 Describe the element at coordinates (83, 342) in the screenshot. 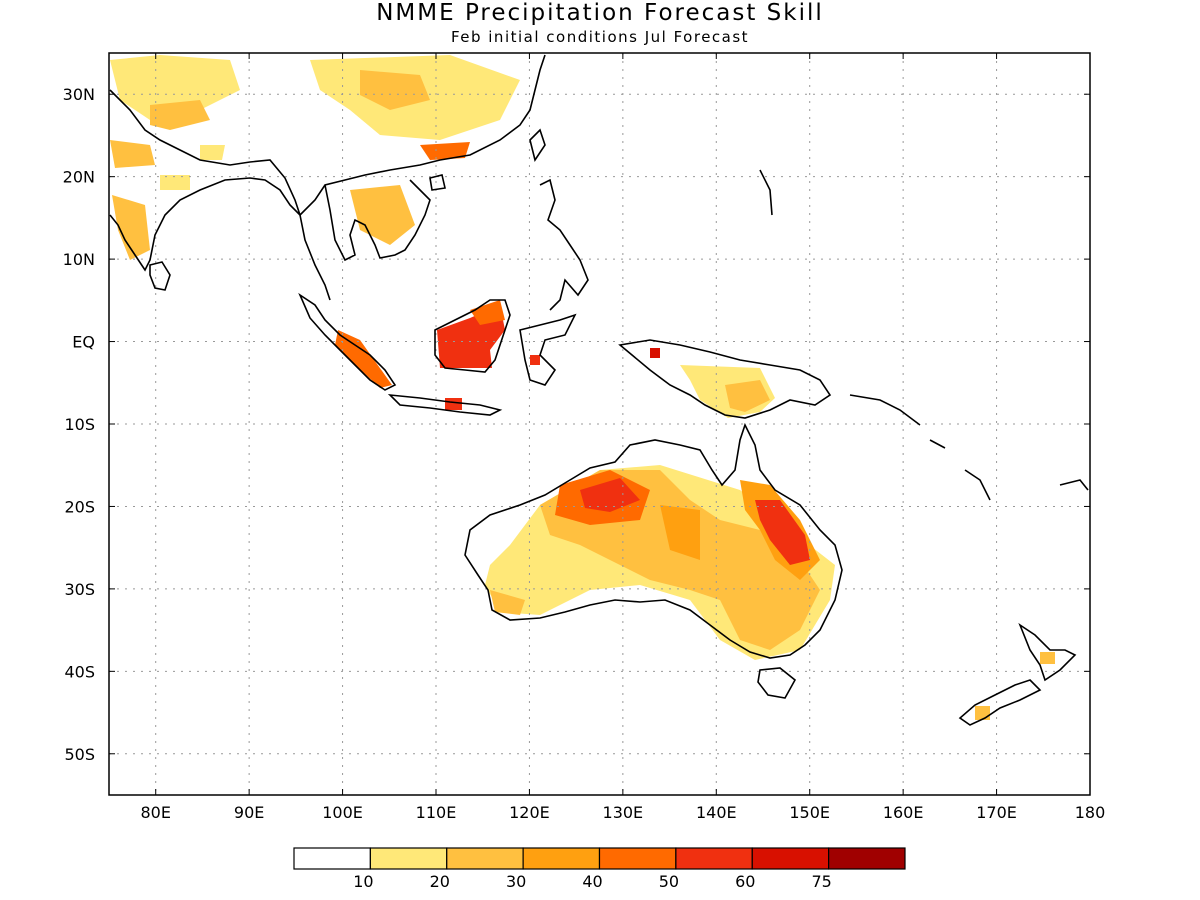

I see `lat-tick-label: EQ` at that location.